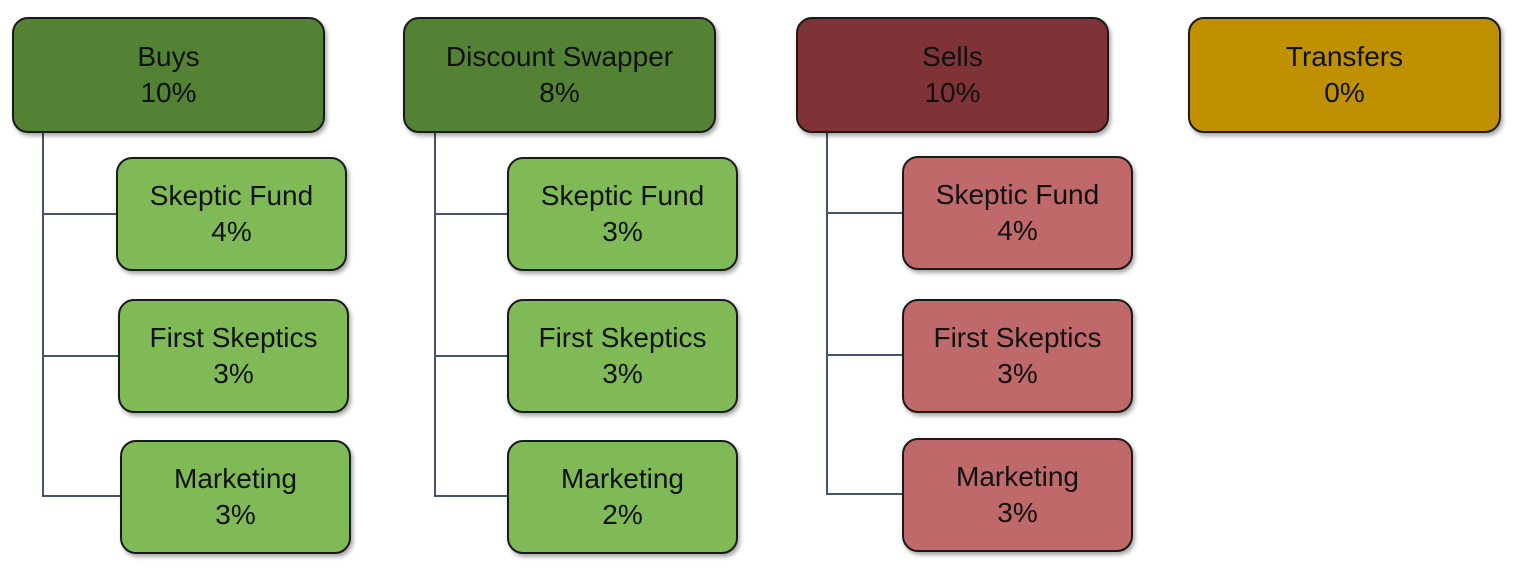 This screenshot has width=1515, height=572. What do you see at coordinates (80, 356) in the screenshot?
I see `connector-buys-first-skeptics` at bounding box center [80, 356].